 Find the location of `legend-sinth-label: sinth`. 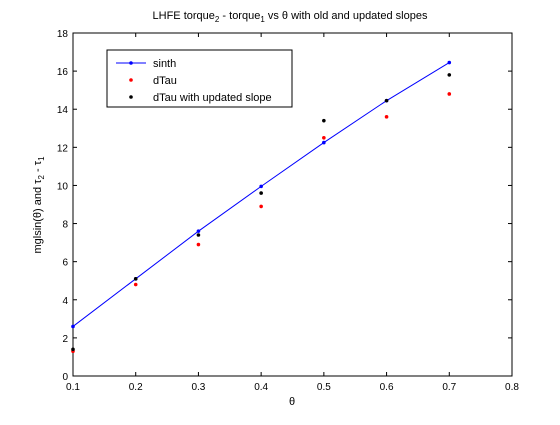

legend-sinth-label: sinth is located at coordinates (164, 64).